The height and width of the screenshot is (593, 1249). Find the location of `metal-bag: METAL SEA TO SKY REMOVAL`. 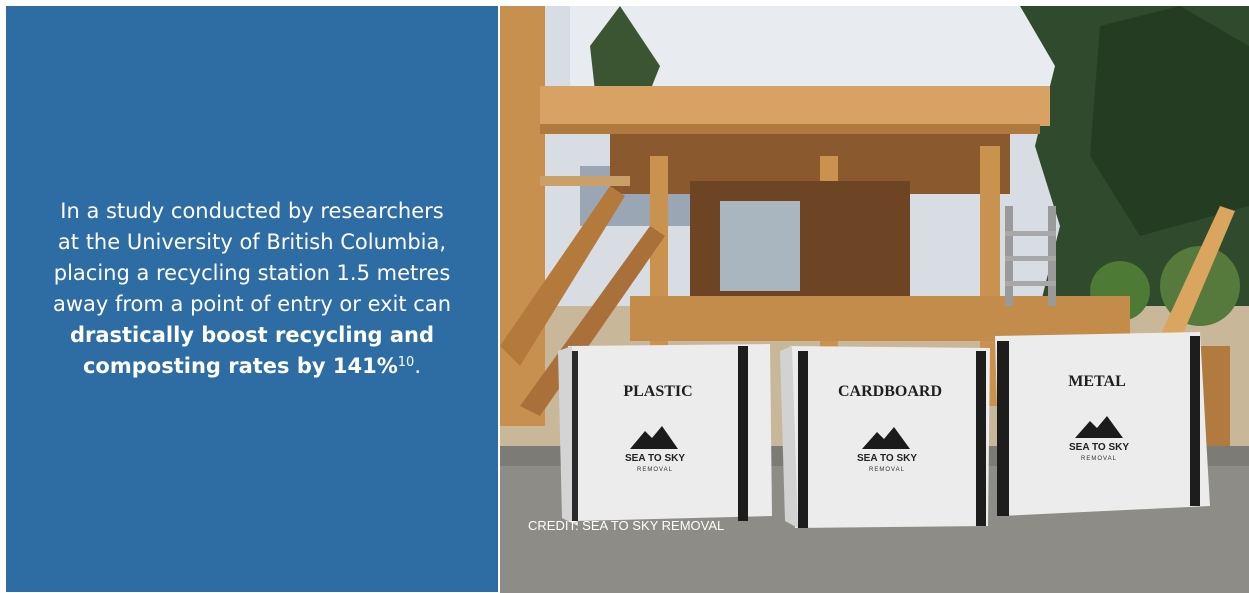

metal-bag: METAL SEA TO SKY REMOVAL is located at coordinates (1102, 424).